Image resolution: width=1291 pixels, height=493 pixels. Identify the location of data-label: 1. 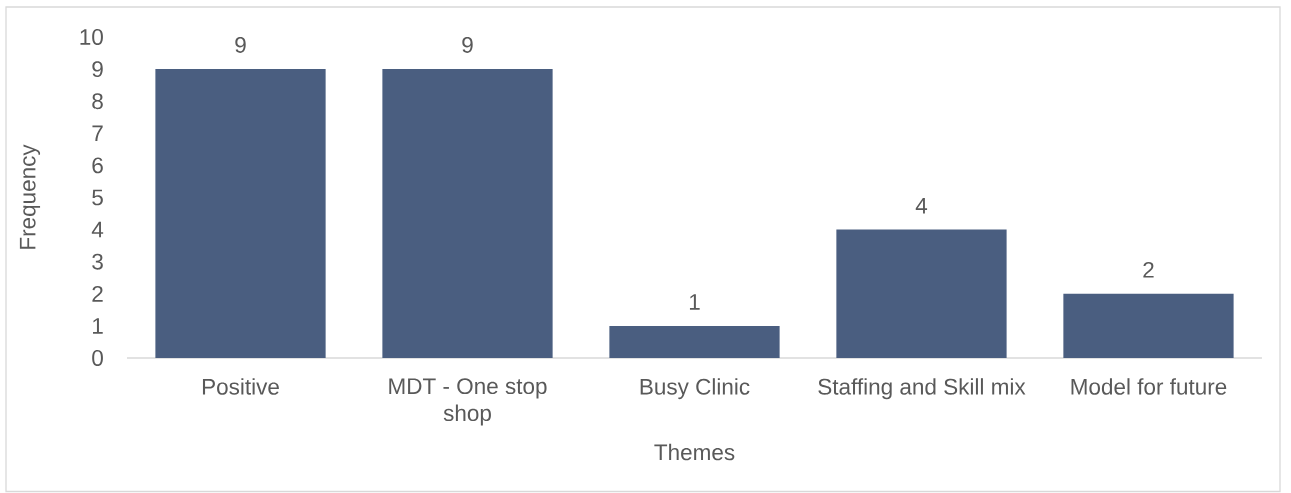
(694, 302).